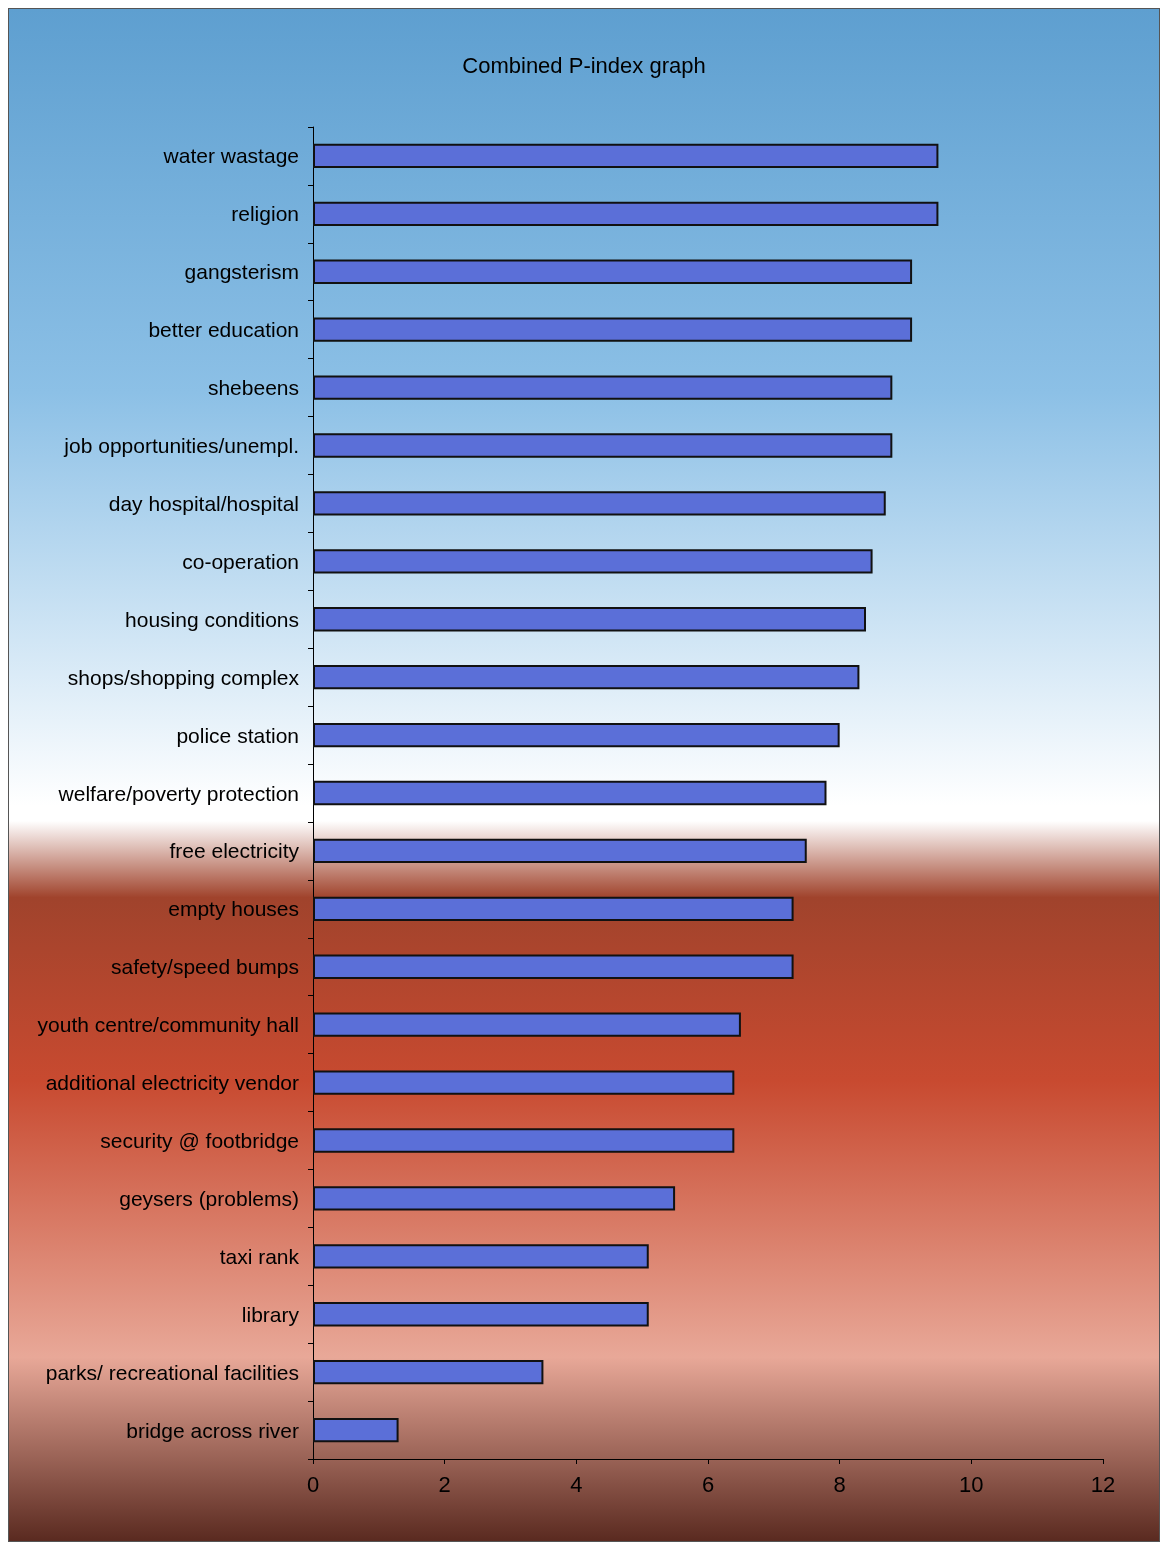 The image size is (1166, 1548). Describe the element at coordinates (199, 1140) in the screenshot. I see `y-tick-label: security @ footbridge` at that location.